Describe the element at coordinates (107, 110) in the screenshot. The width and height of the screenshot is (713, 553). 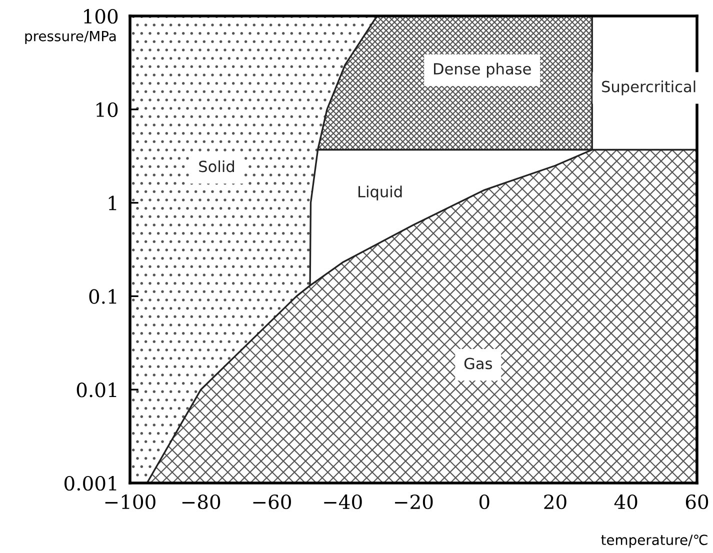
I see `y-tick-label: 10` at that location.